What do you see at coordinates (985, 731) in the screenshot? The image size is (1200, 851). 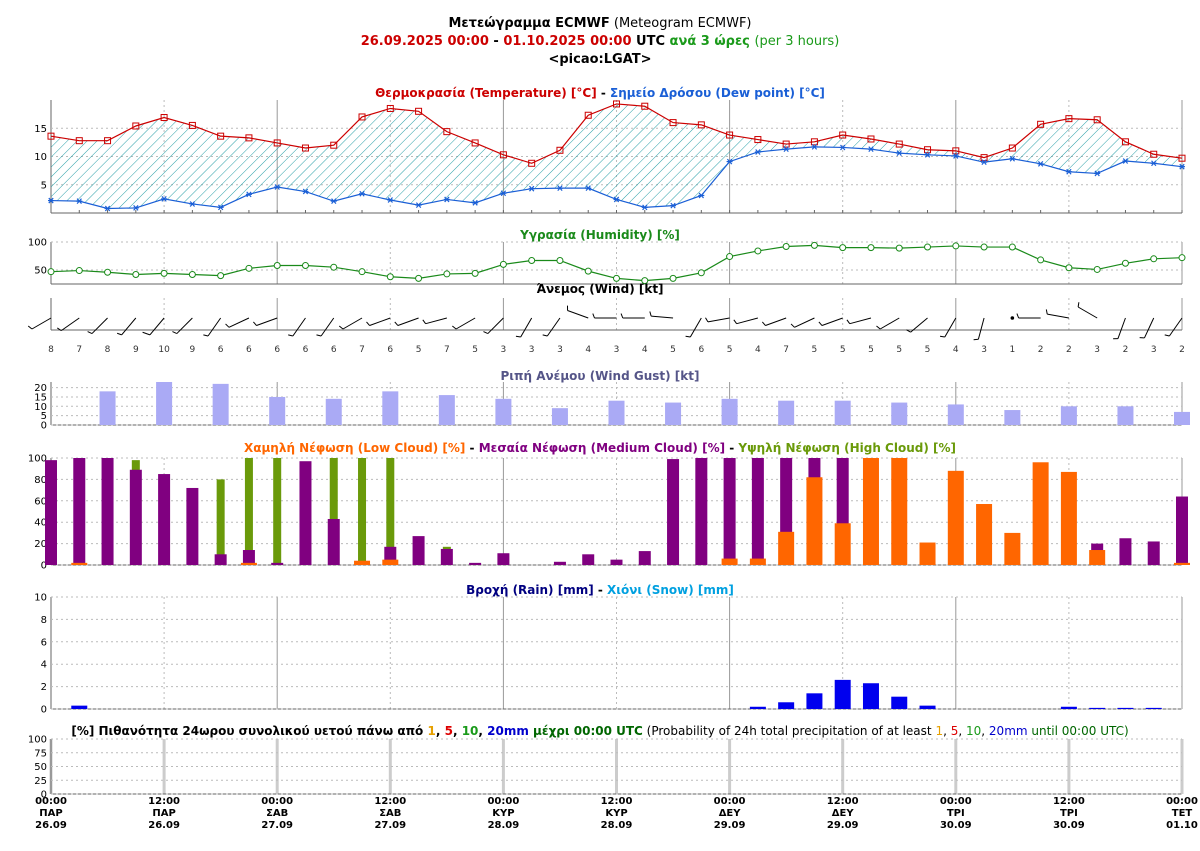 I see `probability-panel-title-part: ,` at bounding box center [985, 731].